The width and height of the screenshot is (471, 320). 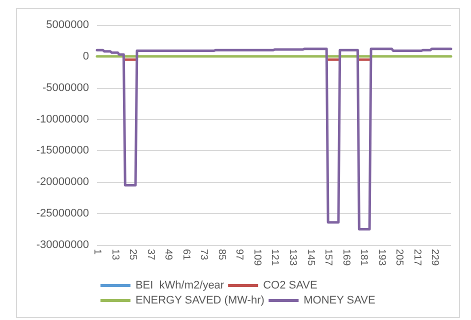 I want to click on x-tick-label: 217, so click(x=416, y=257).